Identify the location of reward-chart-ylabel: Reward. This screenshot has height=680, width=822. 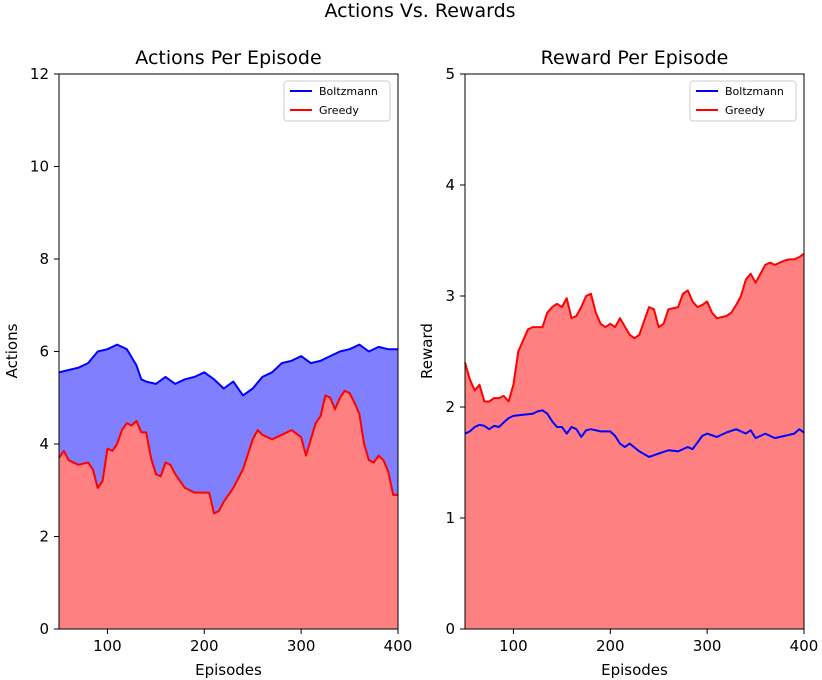
(427, 351).